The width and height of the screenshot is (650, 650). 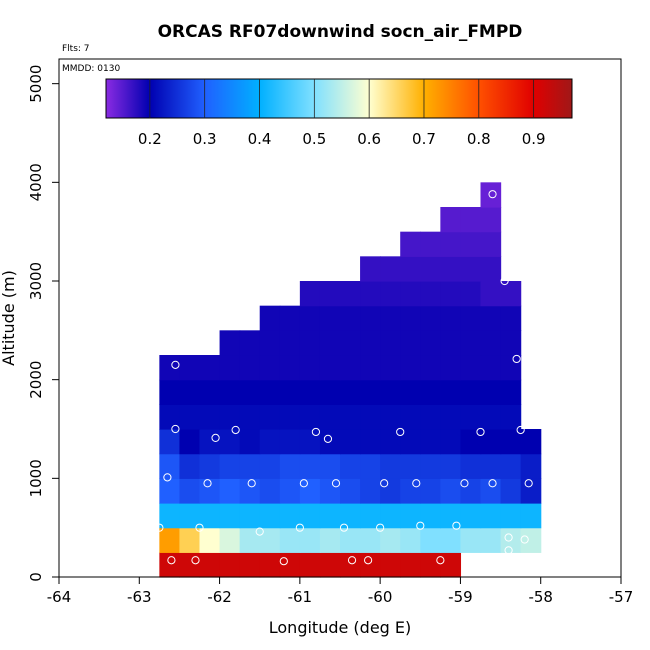 I want to click on colorbar-tick-label: 0.4, so click(x=260, y=139).